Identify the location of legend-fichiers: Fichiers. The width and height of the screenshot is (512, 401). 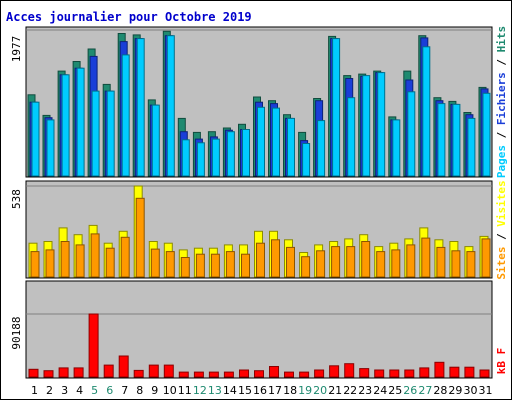
(501, 98).